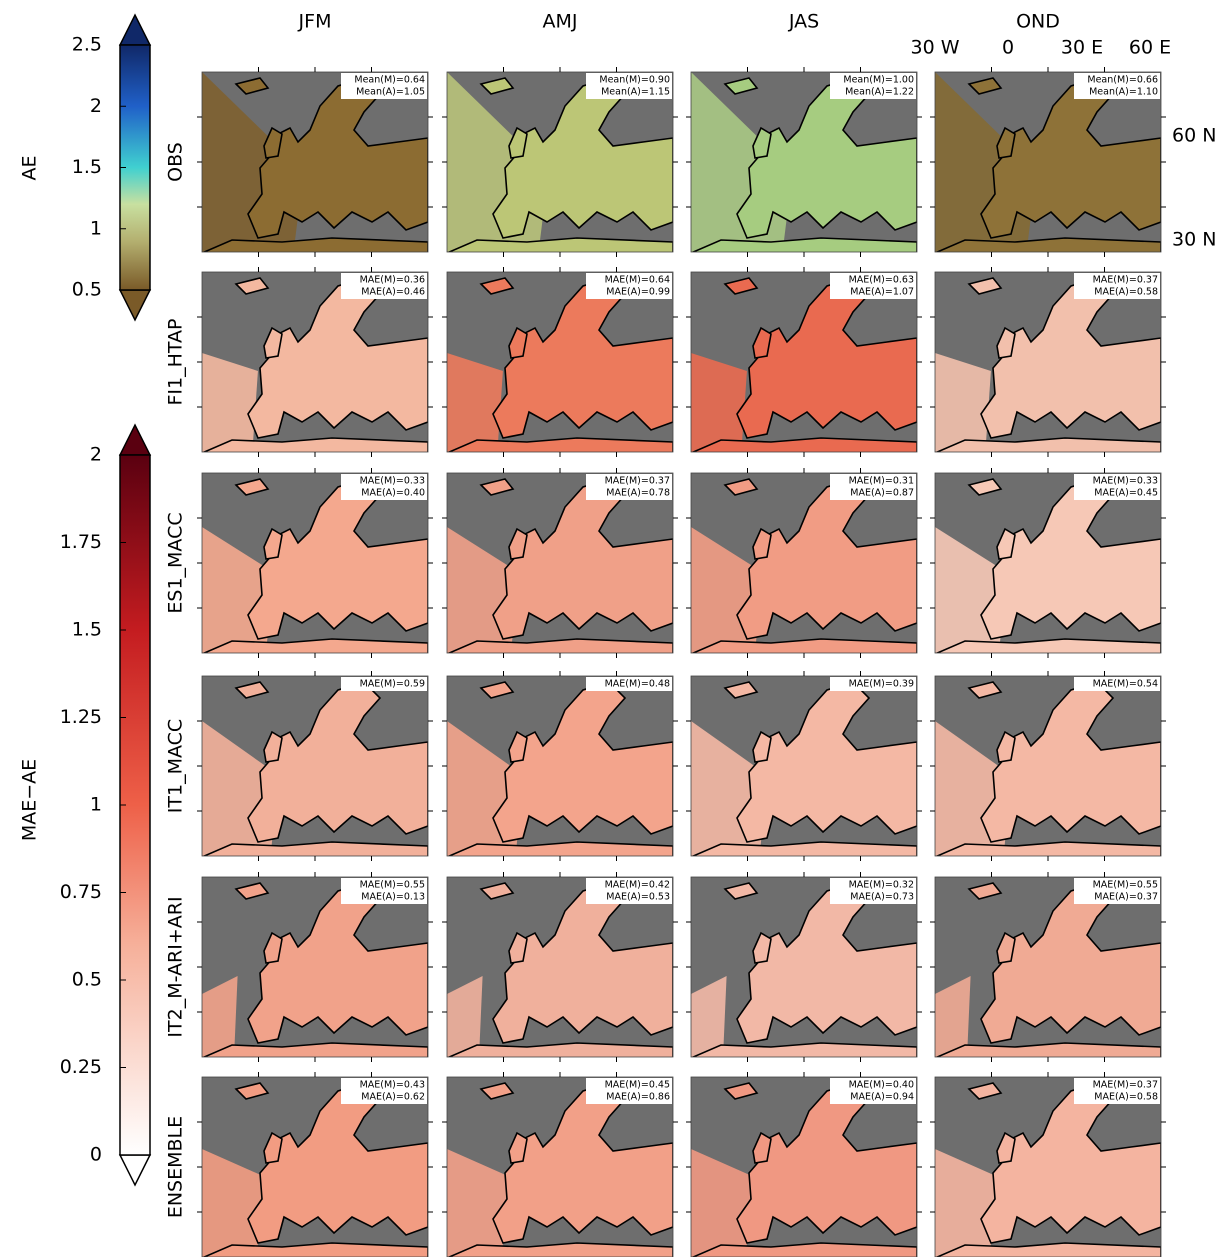  I want to click on panel-annotation: MAE(M)=0.33, so click(1125, 481).